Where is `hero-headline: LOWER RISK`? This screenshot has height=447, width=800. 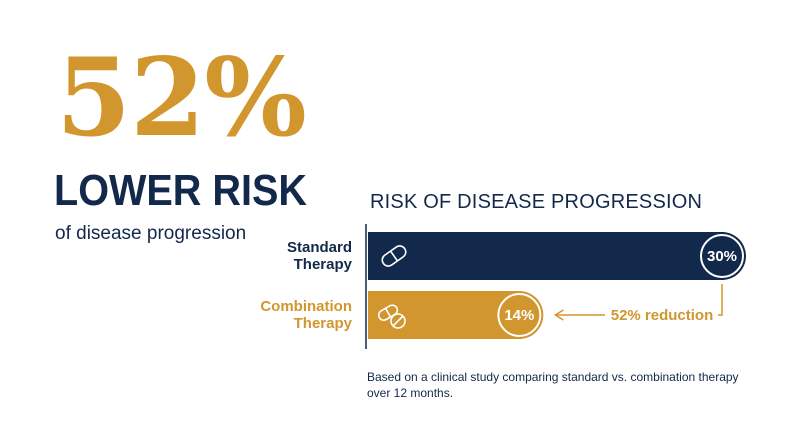
hero-headline: LOWER RISK is located at coordinates (180, 190).